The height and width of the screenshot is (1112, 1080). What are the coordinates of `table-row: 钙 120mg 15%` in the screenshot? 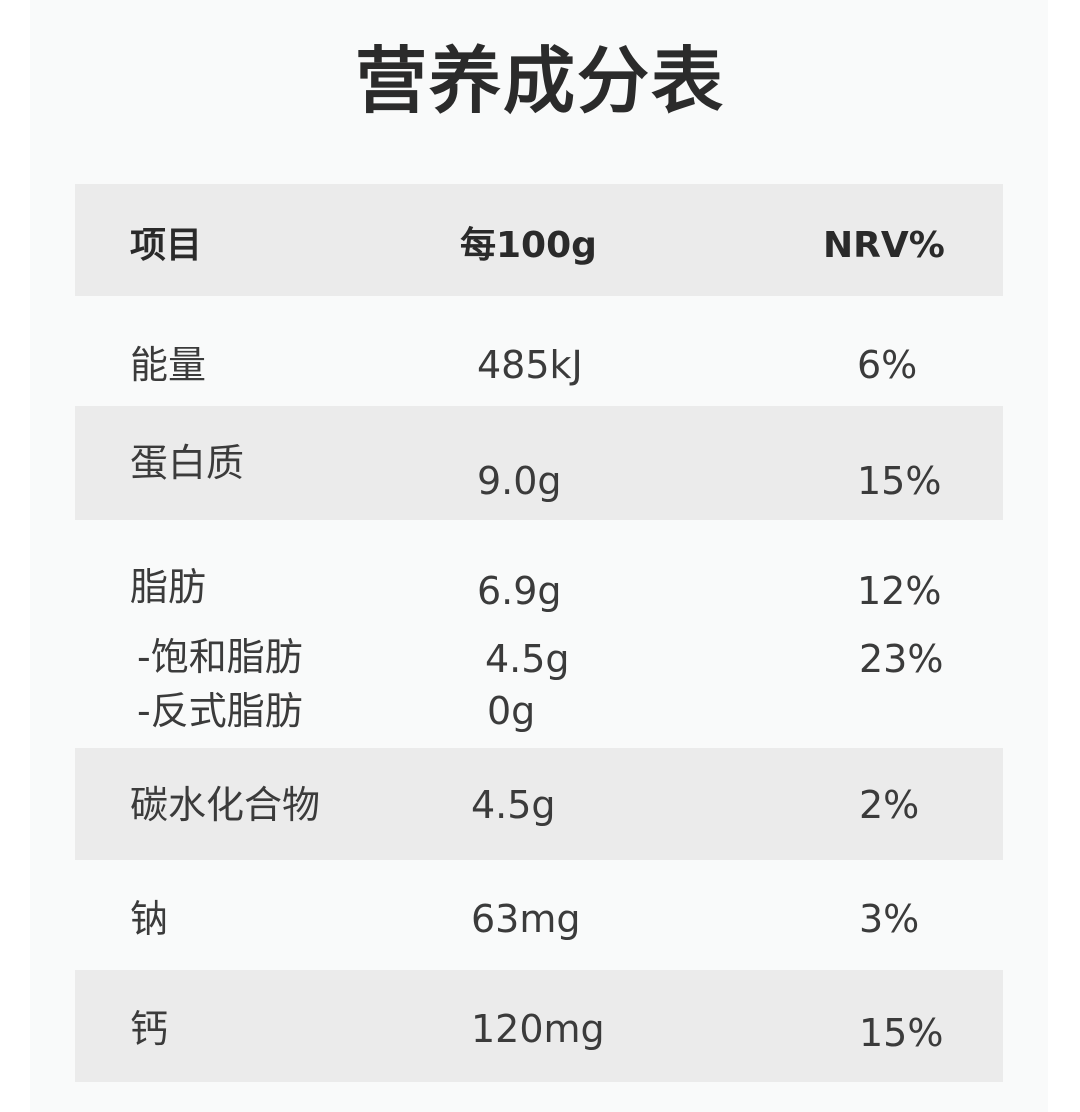 It's located at (539, 1026).